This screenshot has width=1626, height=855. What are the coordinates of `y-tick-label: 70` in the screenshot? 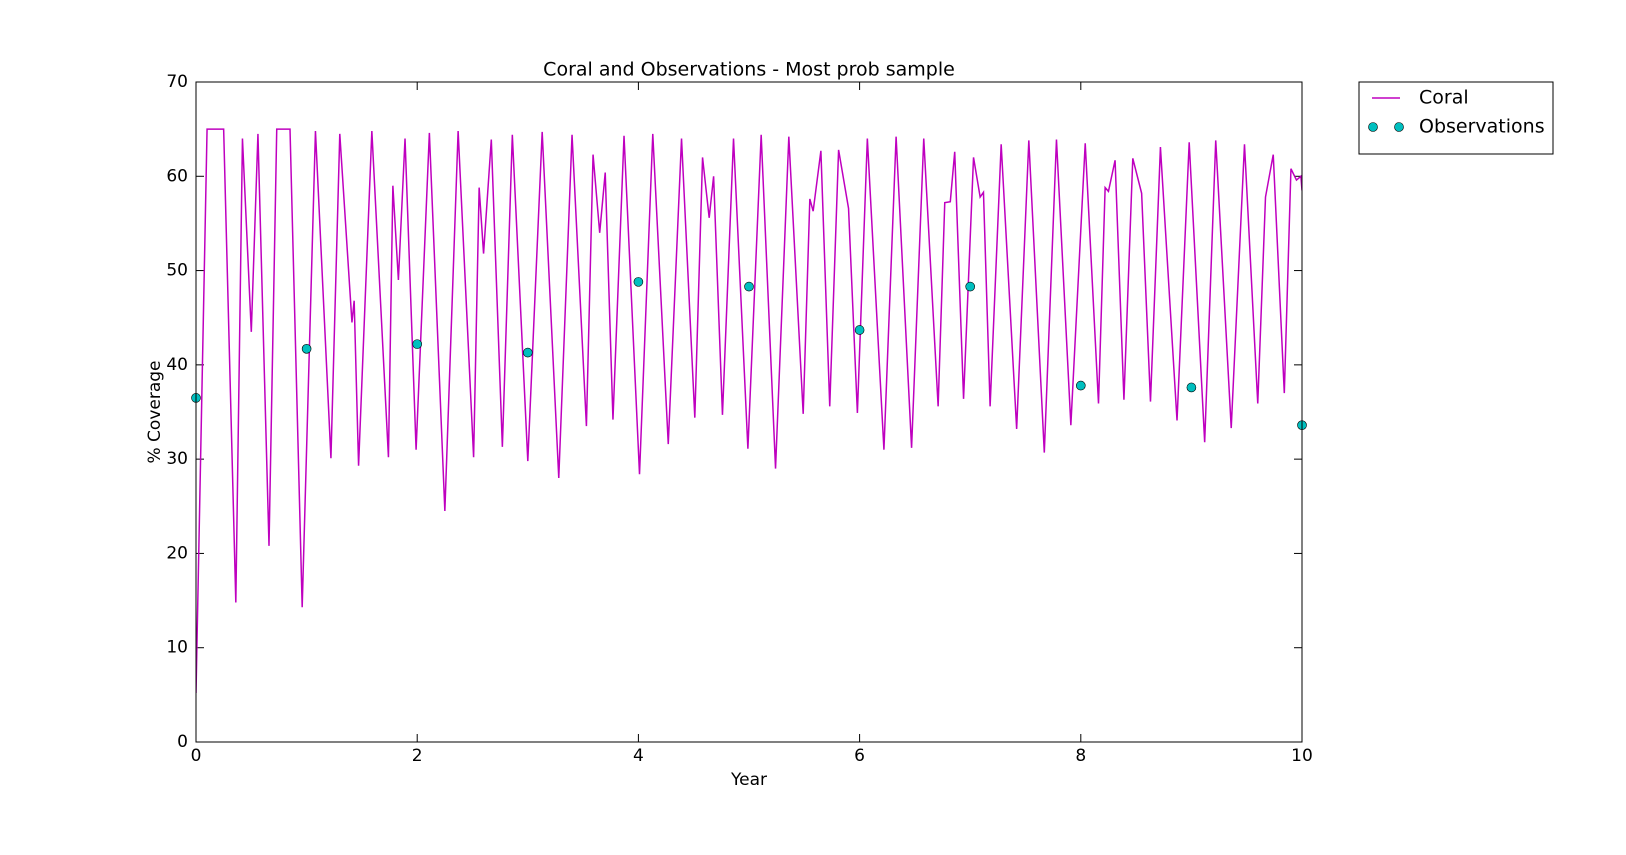 It's located at (177, 82).